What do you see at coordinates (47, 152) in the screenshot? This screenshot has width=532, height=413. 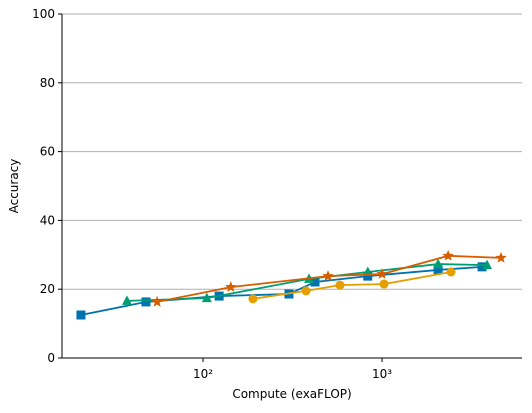 I see `y-tick-label: 60` at bounding box center [47, 152].